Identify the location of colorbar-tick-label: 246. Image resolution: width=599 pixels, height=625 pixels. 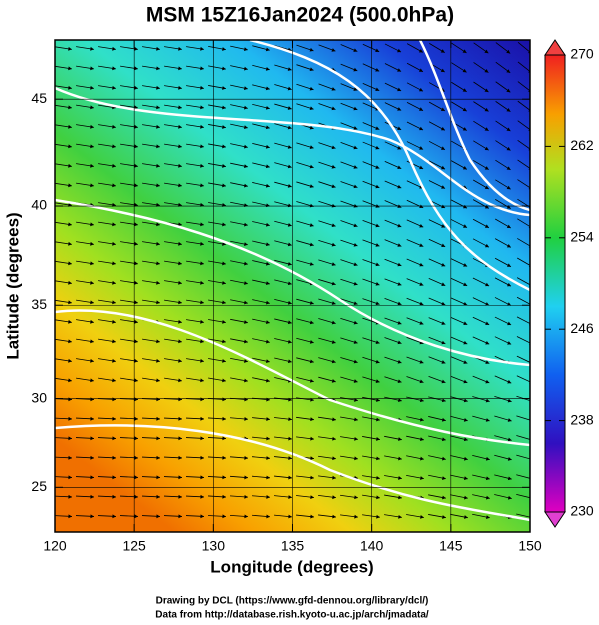
(582, 328).